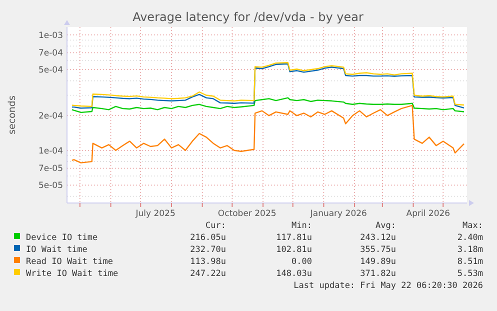  What do you see at coordinates (50, 53) in the screenshot?
I see `y-tick-label: 7e-04` at bounding box center [50, 53].